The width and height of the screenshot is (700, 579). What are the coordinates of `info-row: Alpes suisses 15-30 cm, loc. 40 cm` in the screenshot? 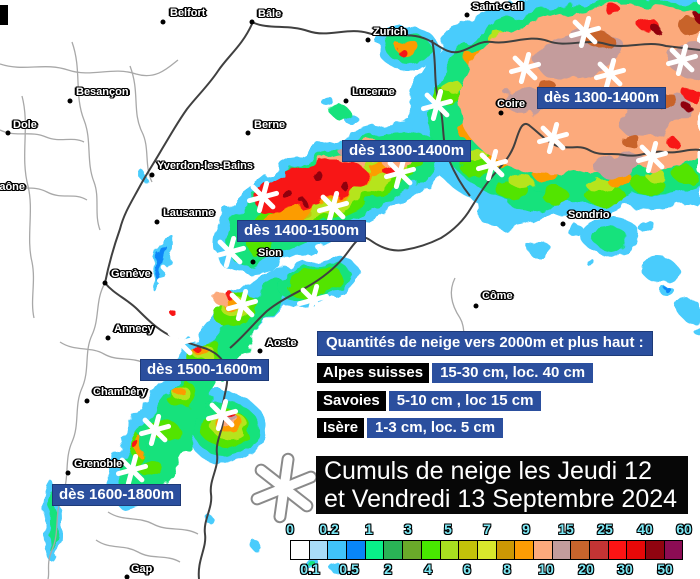 It's located at (455, 373).